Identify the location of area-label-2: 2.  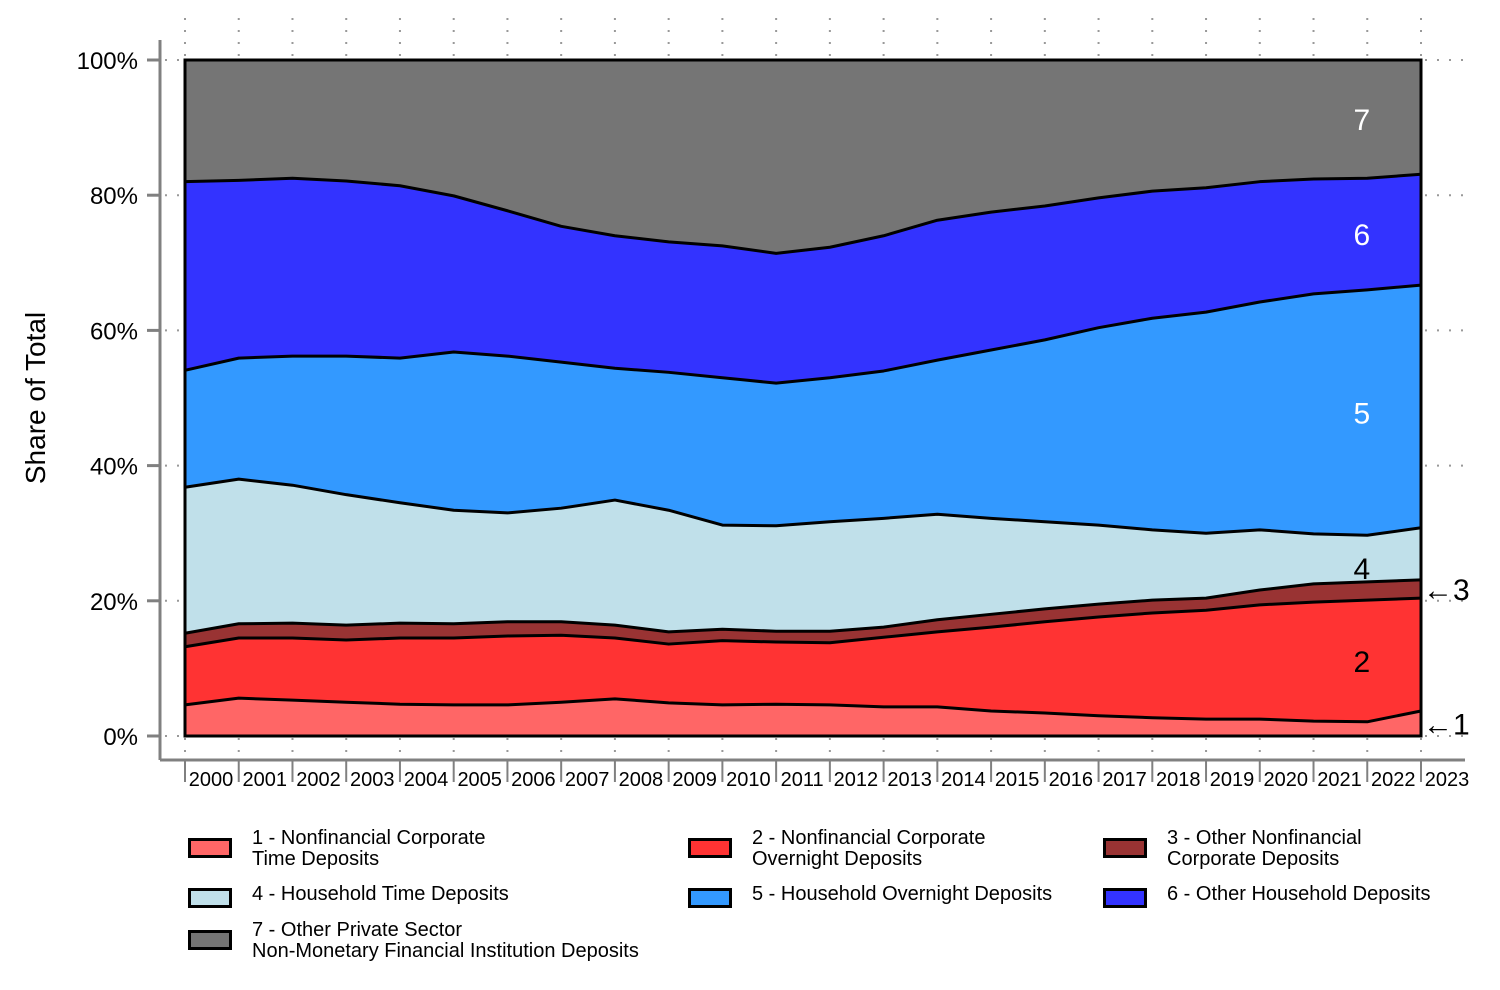
(1362, 662).